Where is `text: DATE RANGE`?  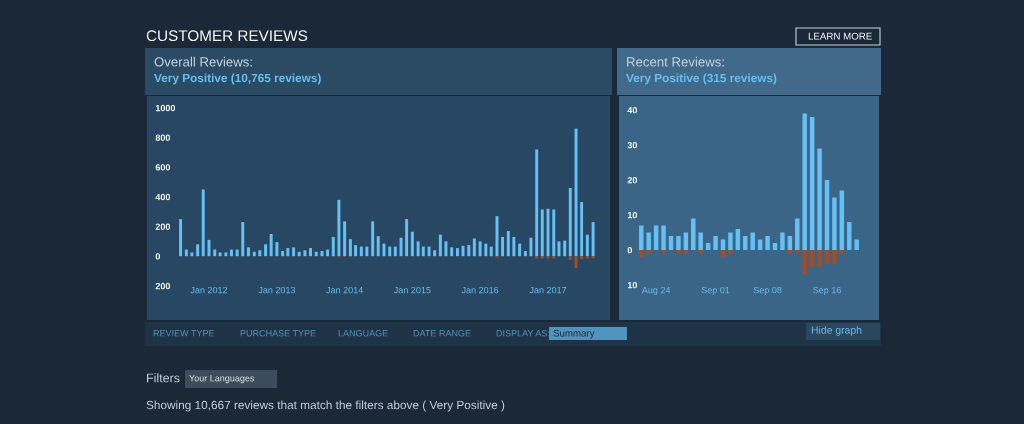 text: DATE RANGE is located at coordinates (442, 333).